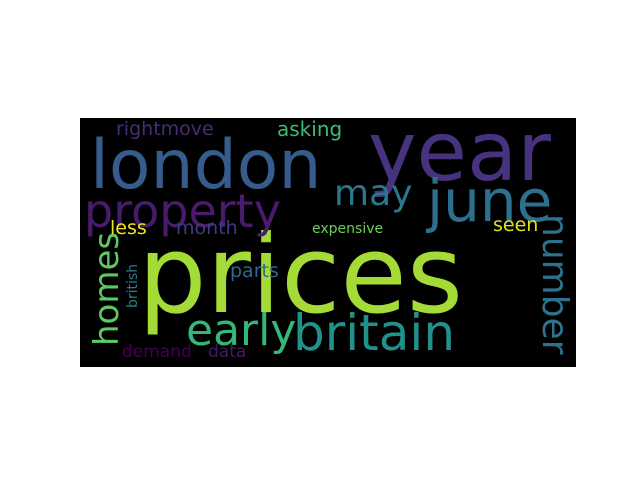  I want to click on word-demand: demand, so click(157, 352).